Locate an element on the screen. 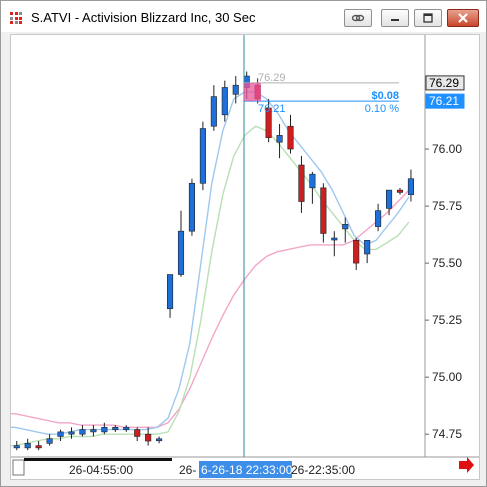  scroll-right-arrow-icon is located at coordinates (466, 465).